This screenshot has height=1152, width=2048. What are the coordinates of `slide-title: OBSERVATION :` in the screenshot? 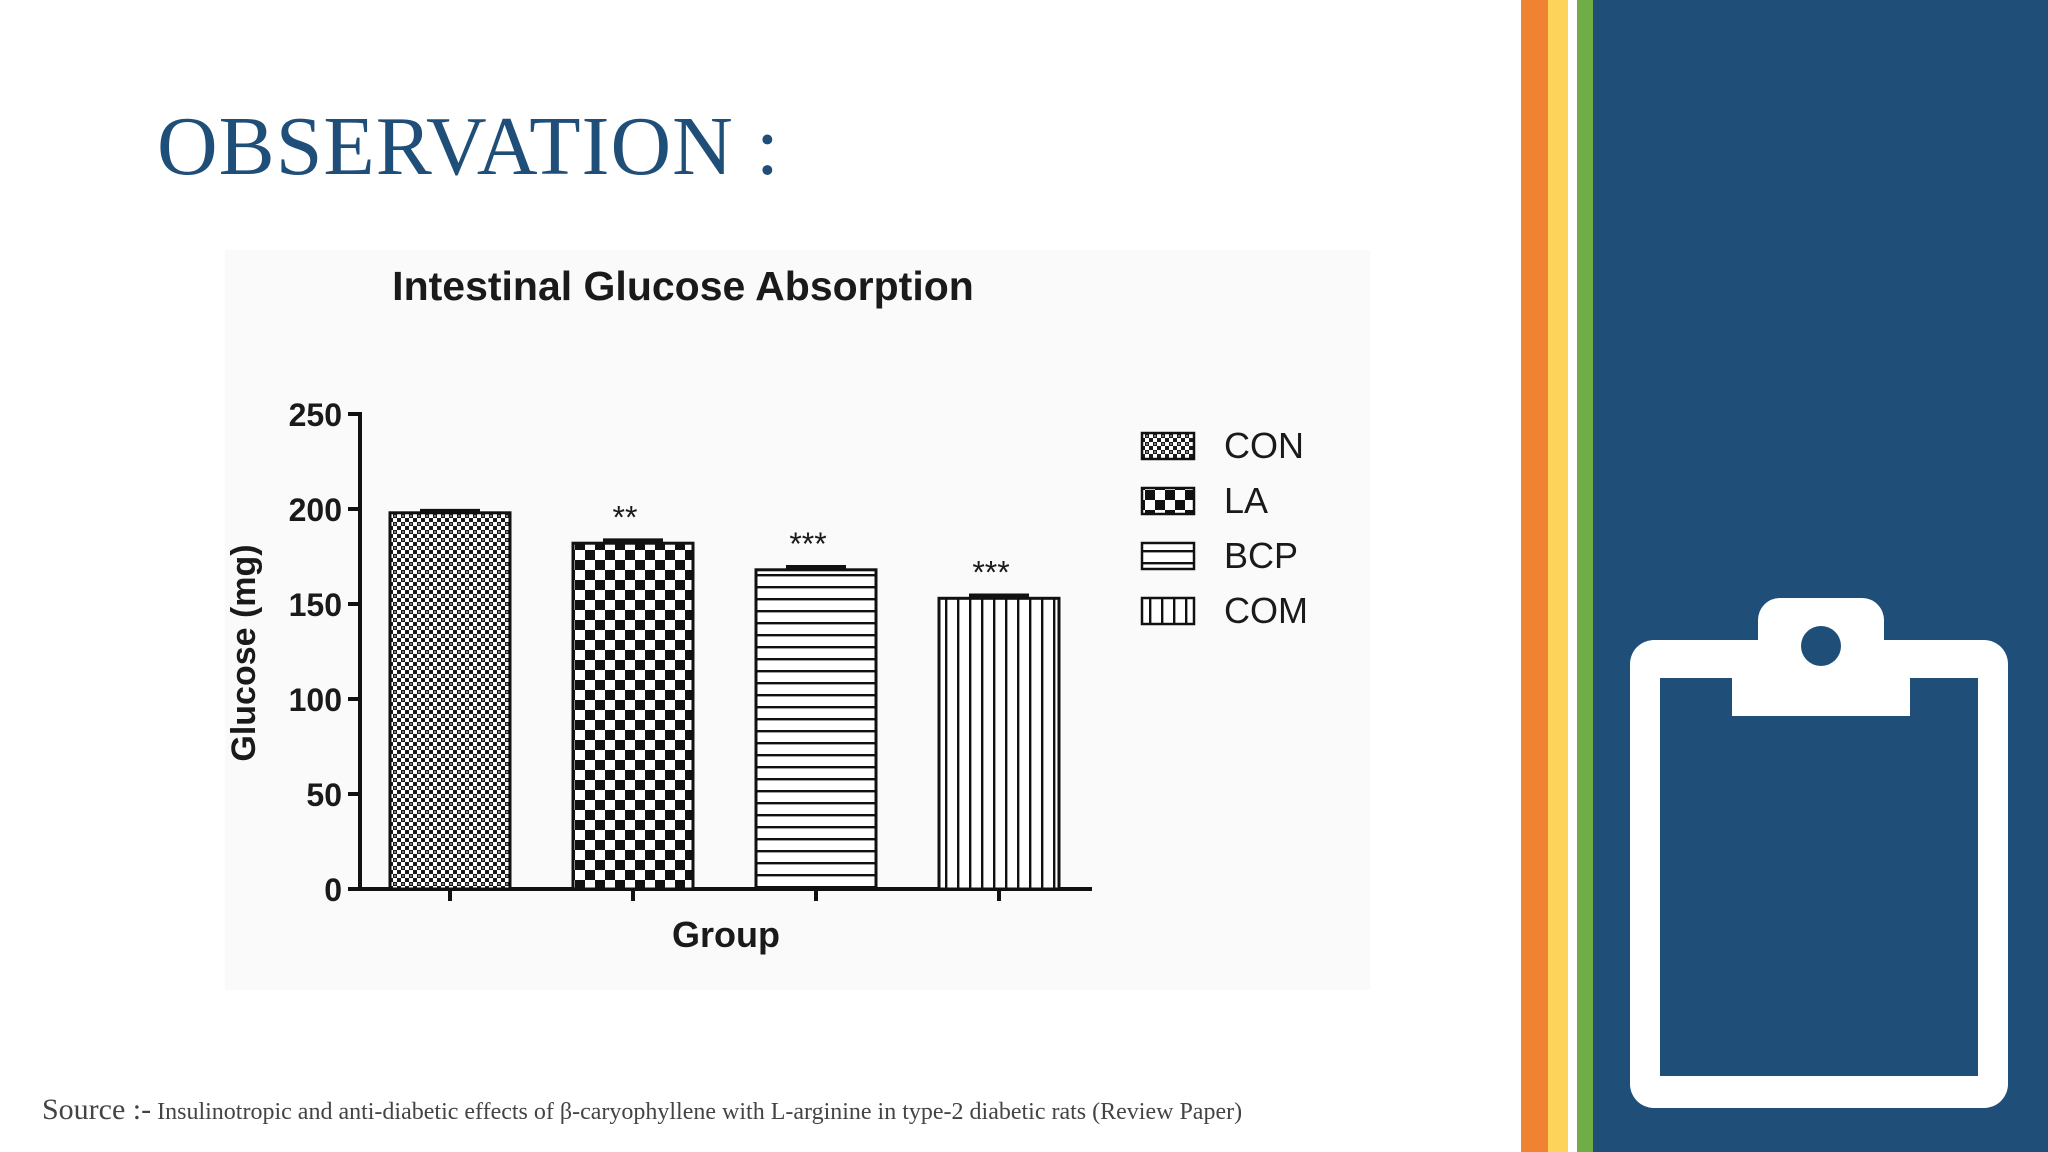 It's located at (469, 146).